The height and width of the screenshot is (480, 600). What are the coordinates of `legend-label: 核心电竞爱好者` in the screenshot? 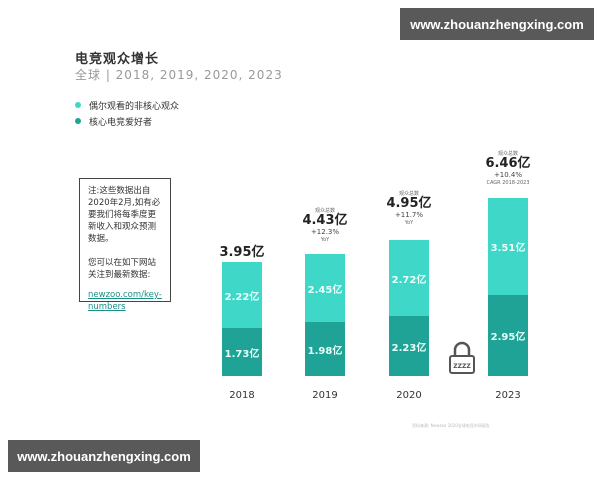 It's located at (121, 122).